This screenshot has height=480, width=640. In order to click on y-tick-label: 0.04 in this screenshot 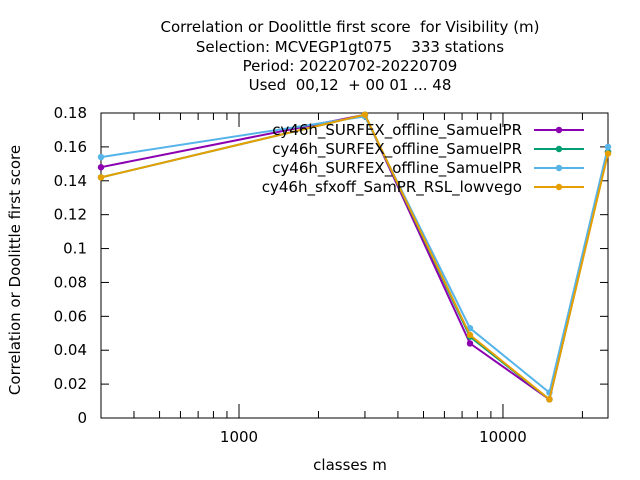, I will do `click(70, 350)`.